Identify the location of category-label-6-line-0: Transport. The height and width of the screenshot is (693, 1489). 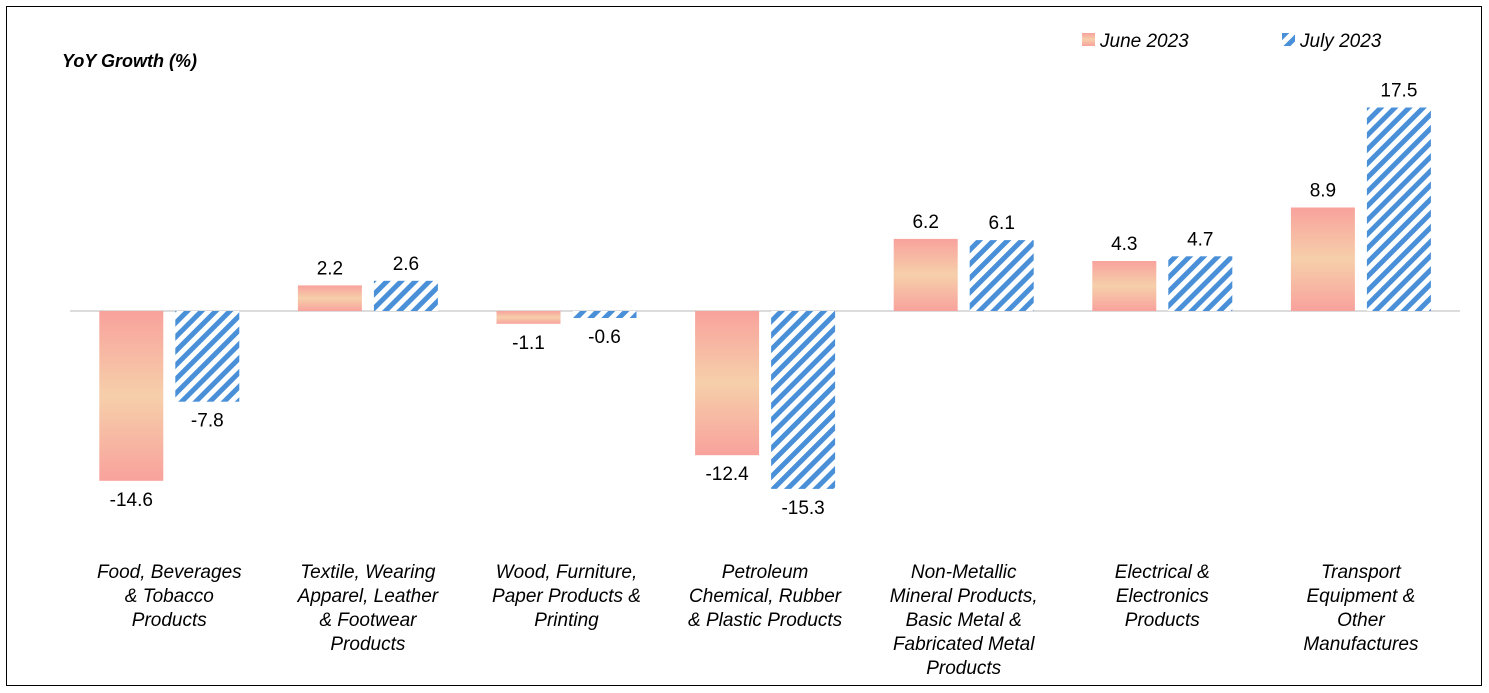
(1361, 572).